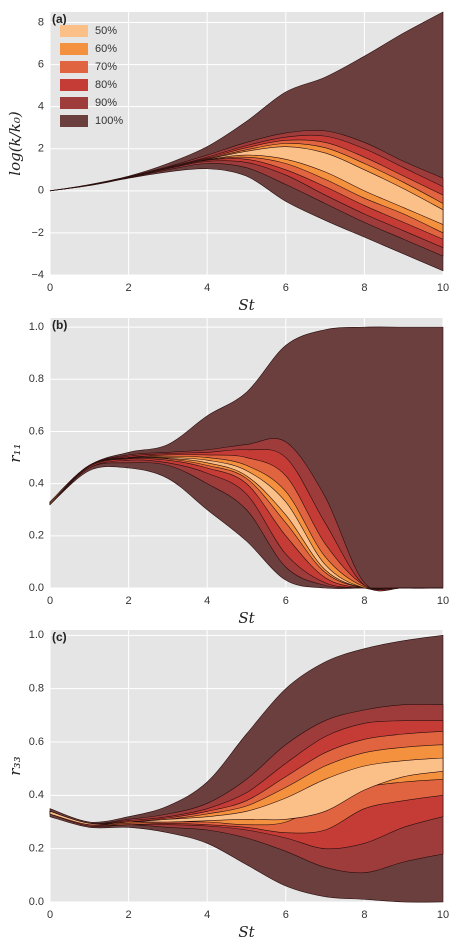 This screenshot has width=457, height=947. I want to click on y-tick-label: 4, so click(41, 107).